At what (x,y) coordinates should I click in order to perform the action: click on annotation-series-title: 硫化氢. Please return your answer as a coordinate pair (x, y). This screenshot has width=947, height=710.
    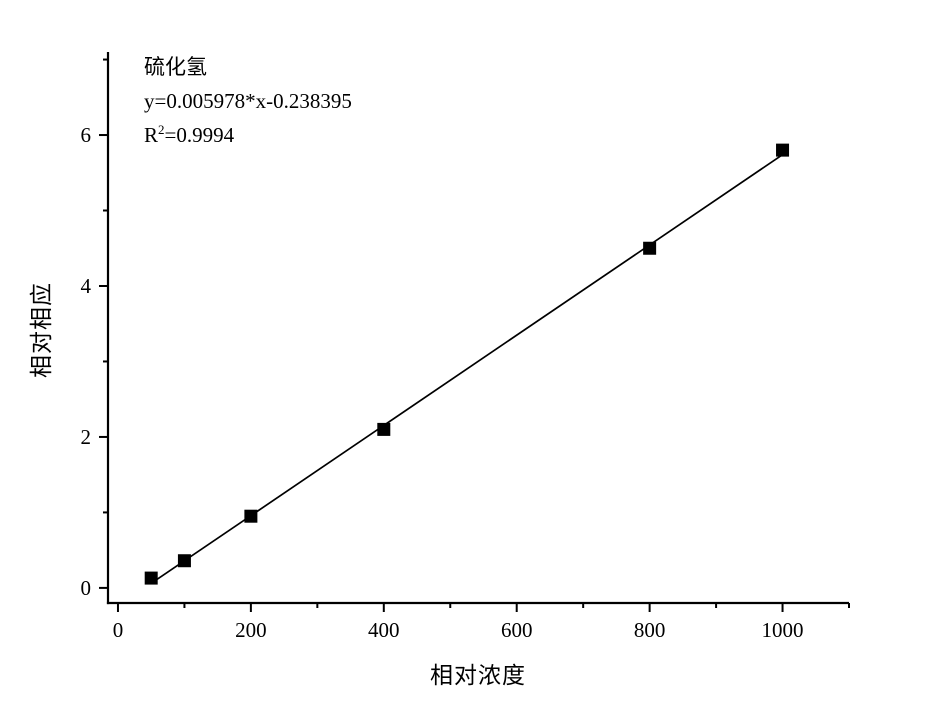
    Looking at the image, I should click on (175, 67).